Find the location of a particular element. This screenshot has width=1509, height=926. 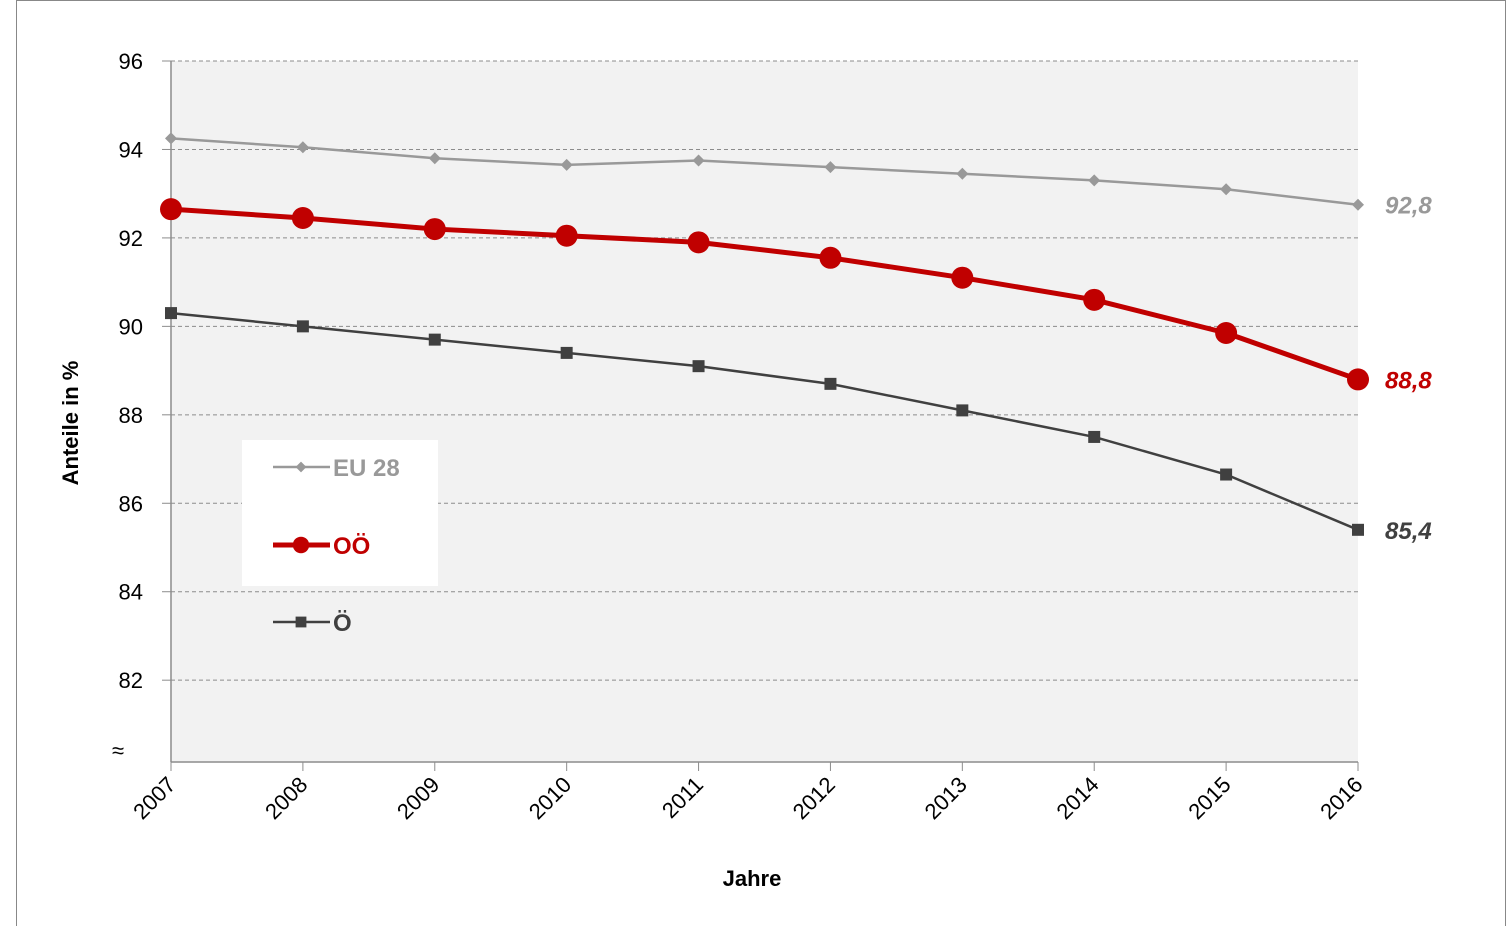

x-tick-labels: 2007 2008 2009 2010 2011 2012 2013 2014 2015 2016 is located at coordinates (747, 798).